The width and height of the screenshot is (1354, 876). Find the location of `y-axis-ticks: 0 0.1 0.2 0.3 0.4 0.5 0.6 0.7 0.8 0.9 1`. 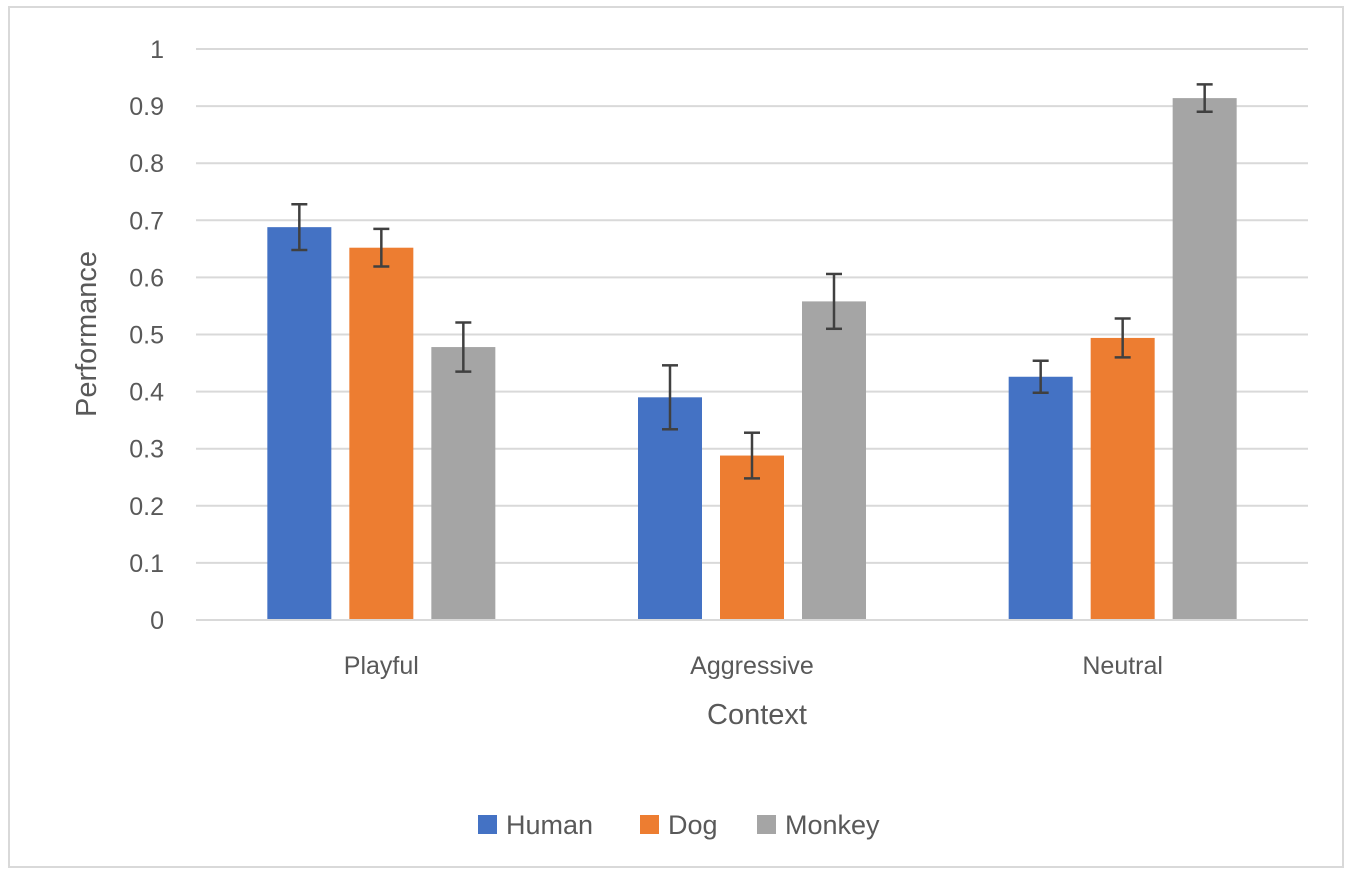

y-axis-ticks: 0 0.1 0.2 0.3 0.4 0.5 0.6 0.7 0.8 0.9 1 is located at coordinates (146, 335).